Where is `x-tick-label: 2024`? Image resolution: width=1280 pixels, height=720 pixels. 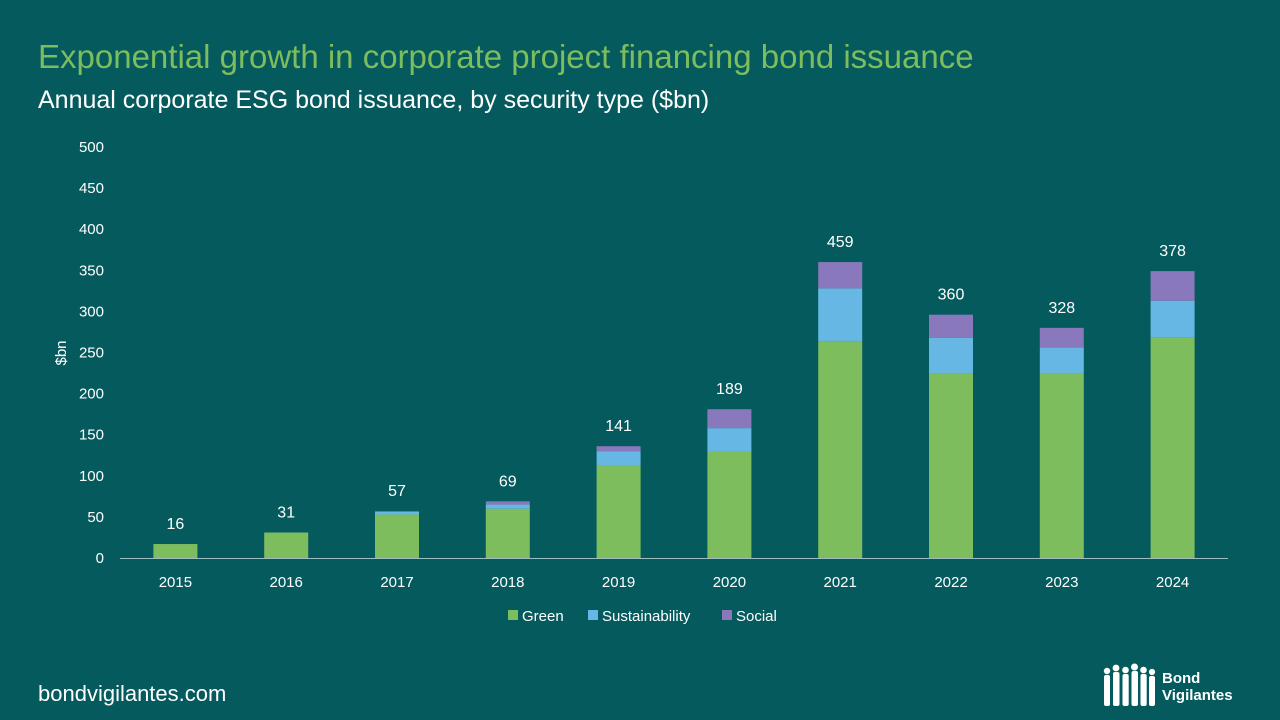
x-tick-label: 2024 is located at coordinates (1172, 582).